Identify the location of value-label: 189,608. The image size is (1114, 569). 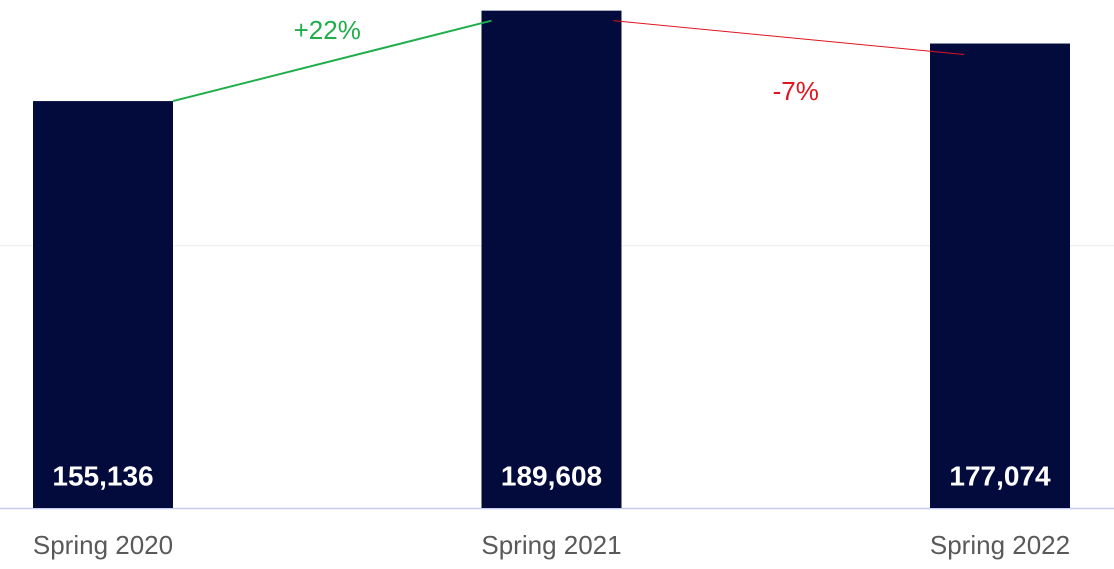
(551, 475).